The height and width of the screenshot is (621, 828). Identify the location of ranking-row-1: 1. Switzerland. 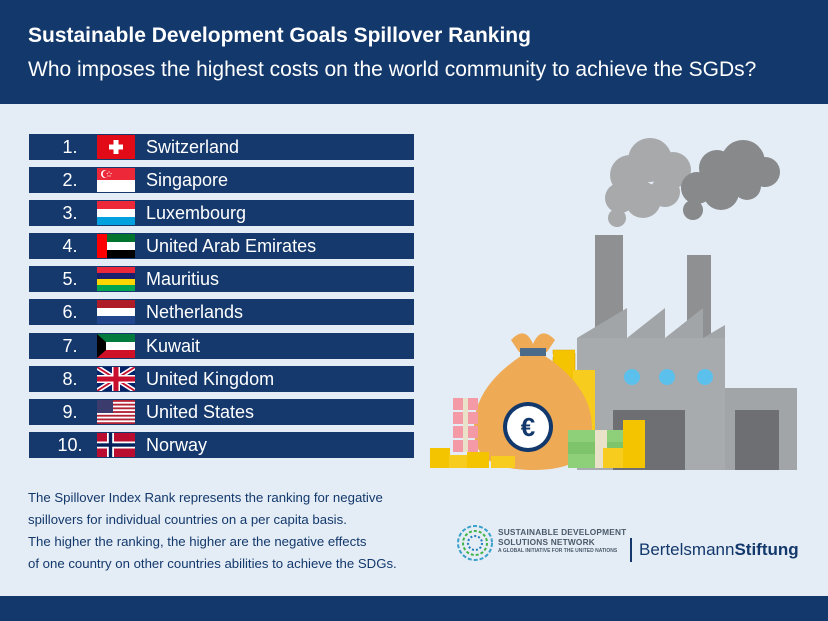
(221, 147).